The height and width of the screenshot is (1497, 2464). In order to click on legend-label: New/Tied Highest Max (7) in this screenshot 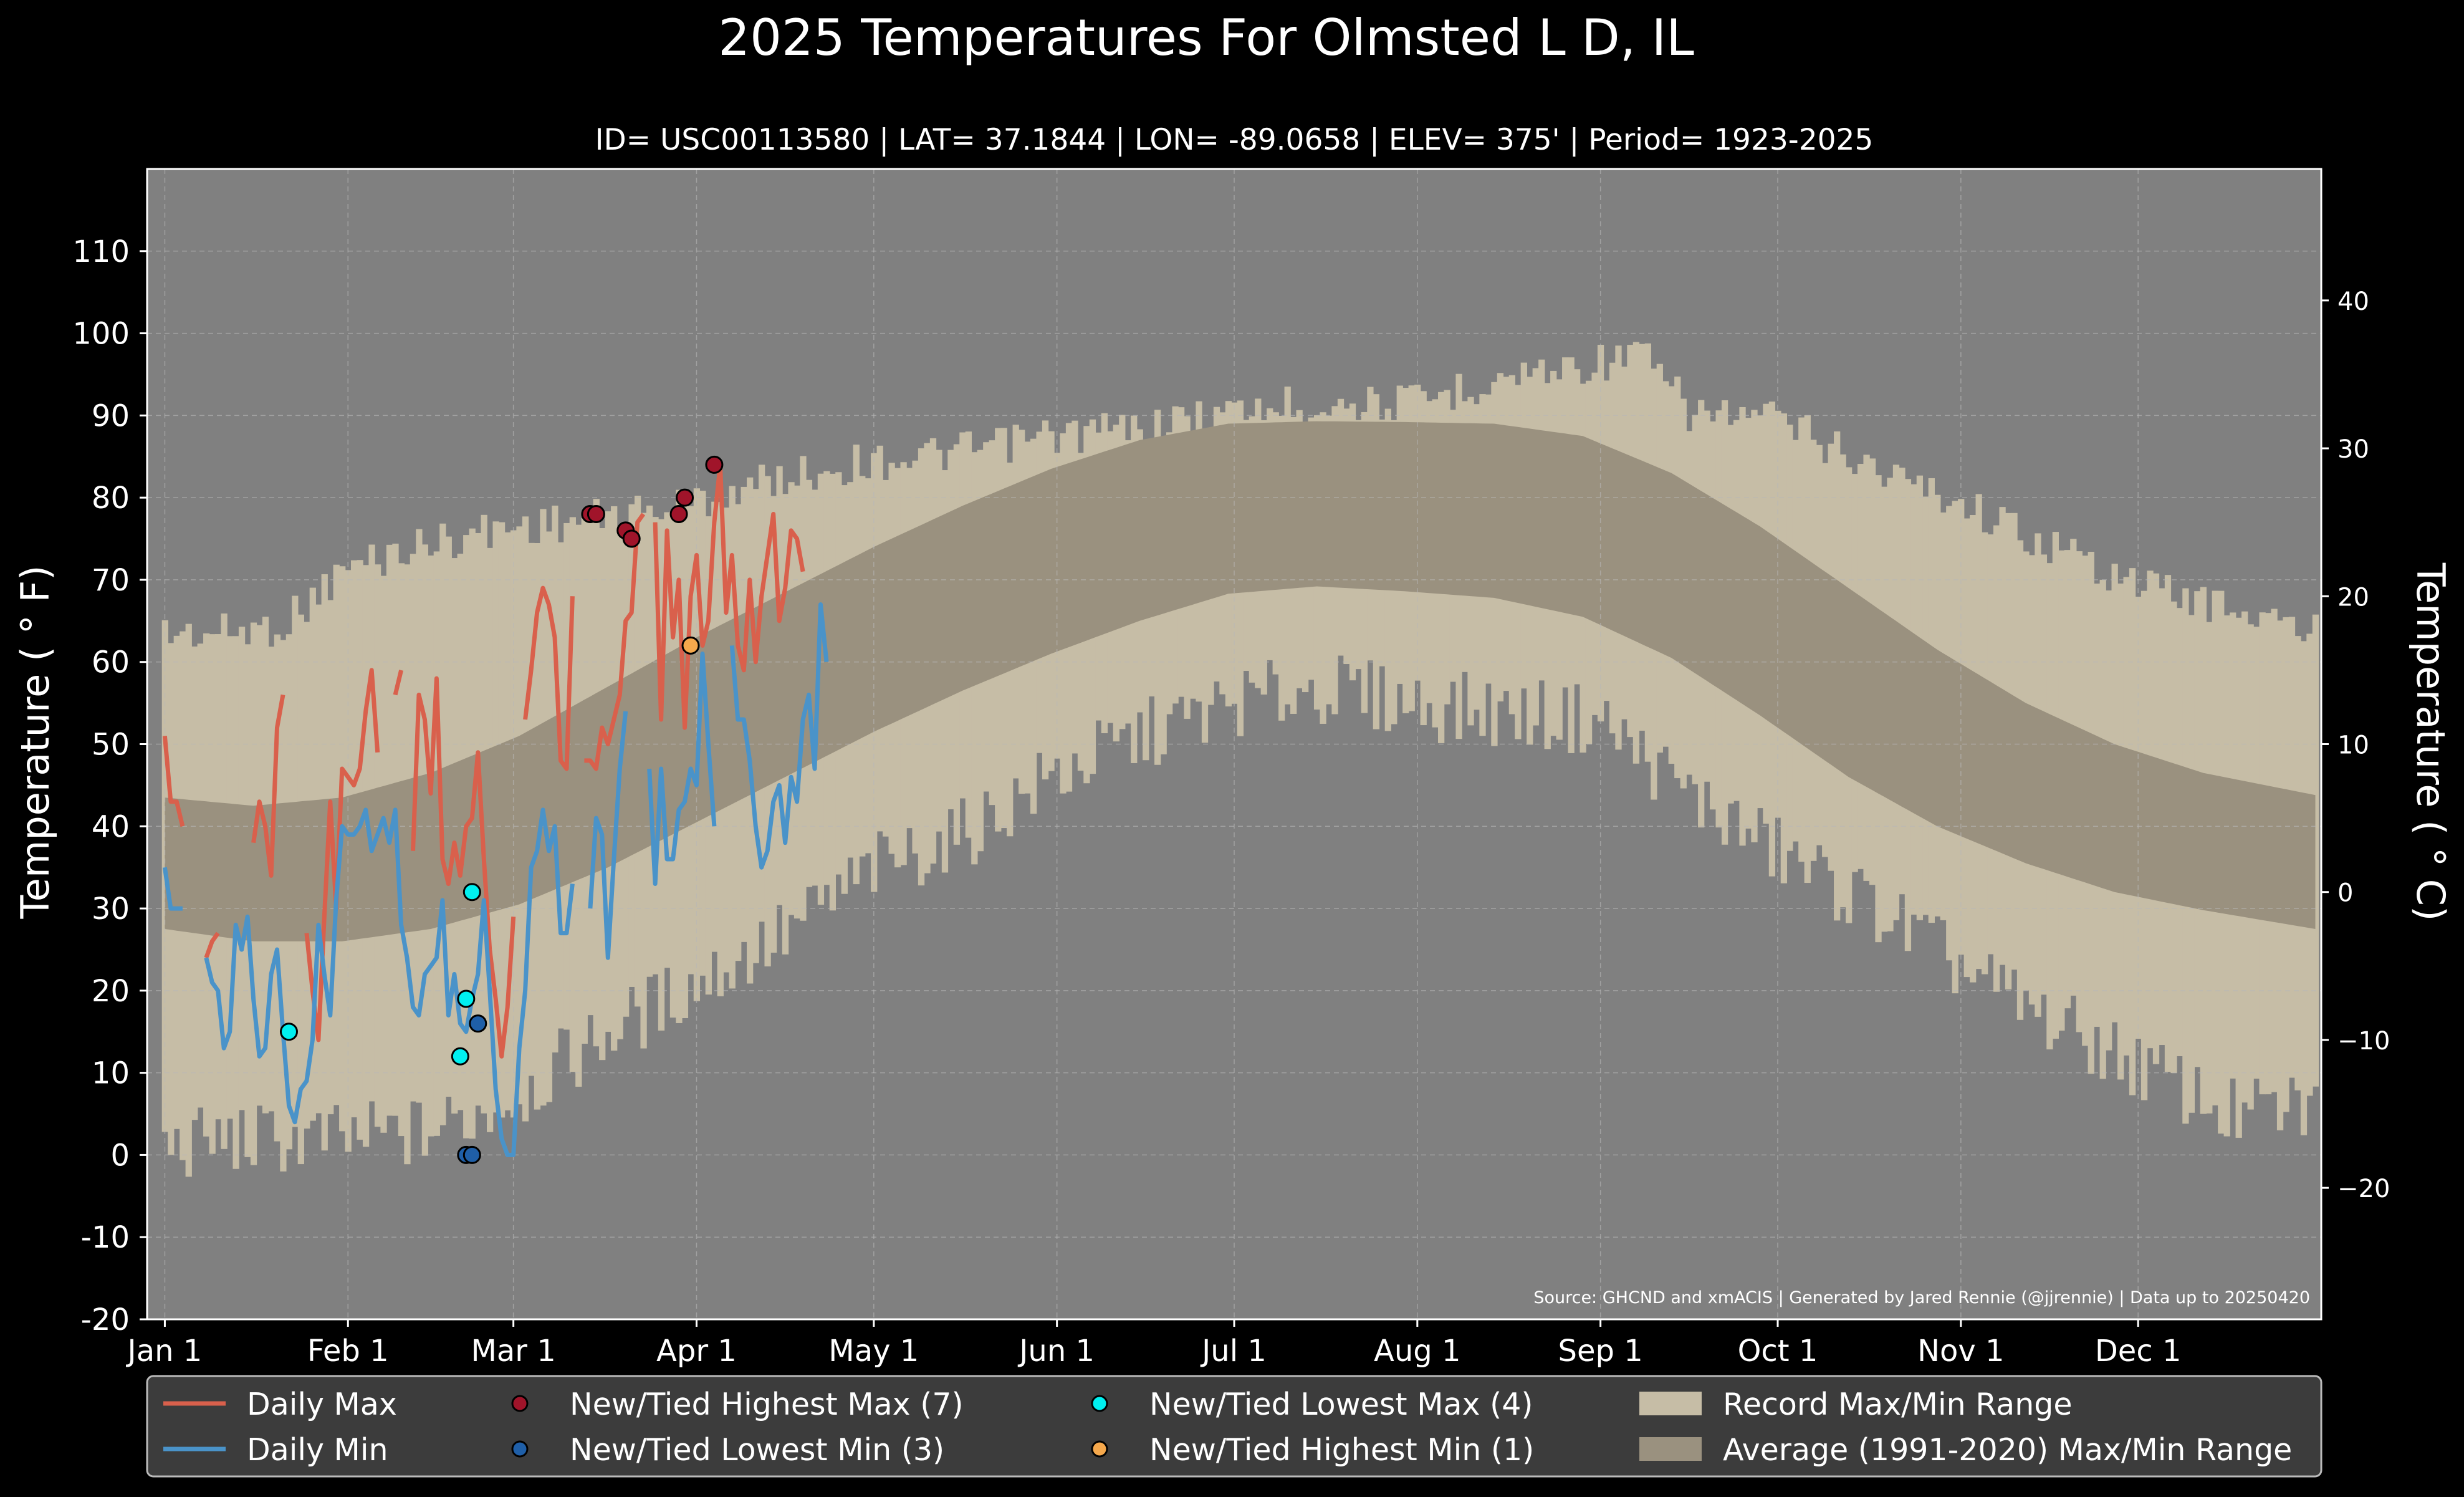, I will do `click(767, 1404)`.